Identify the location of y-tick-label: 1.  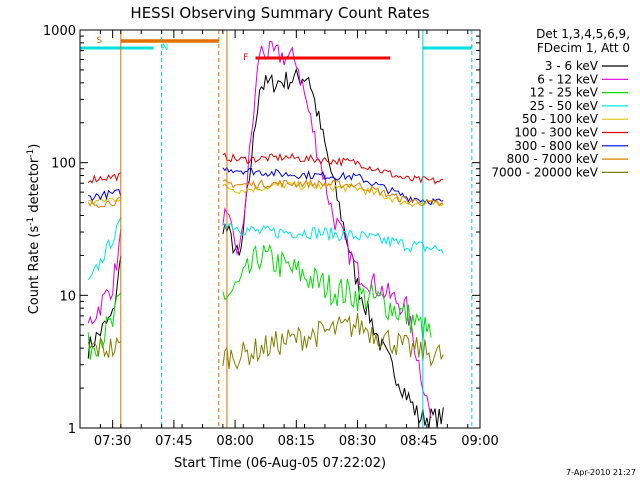
(72, 429).